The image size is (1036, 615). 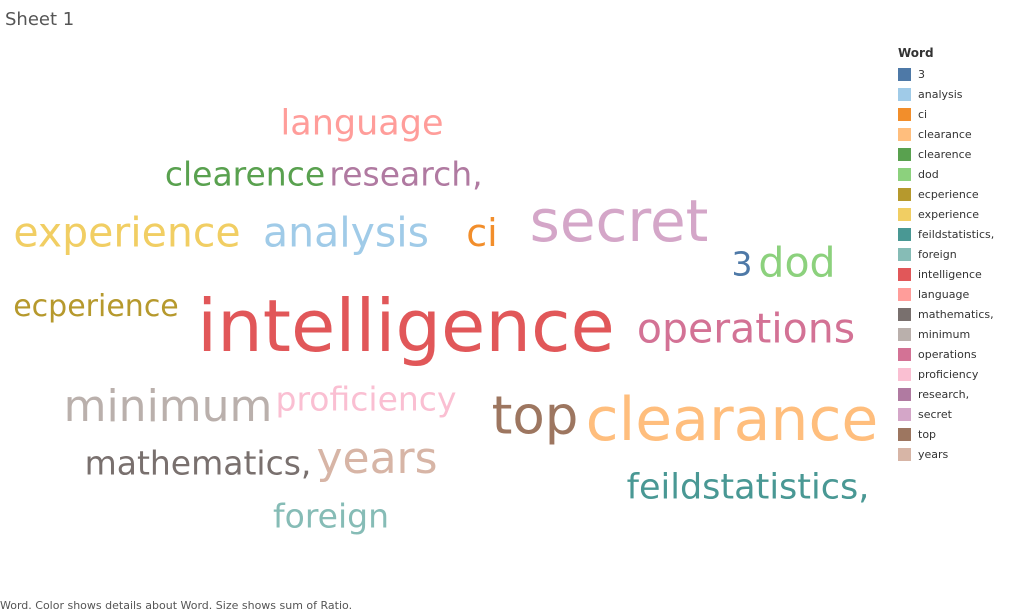 I want to click on legend-item: clearence, so click(x=963, y=154).